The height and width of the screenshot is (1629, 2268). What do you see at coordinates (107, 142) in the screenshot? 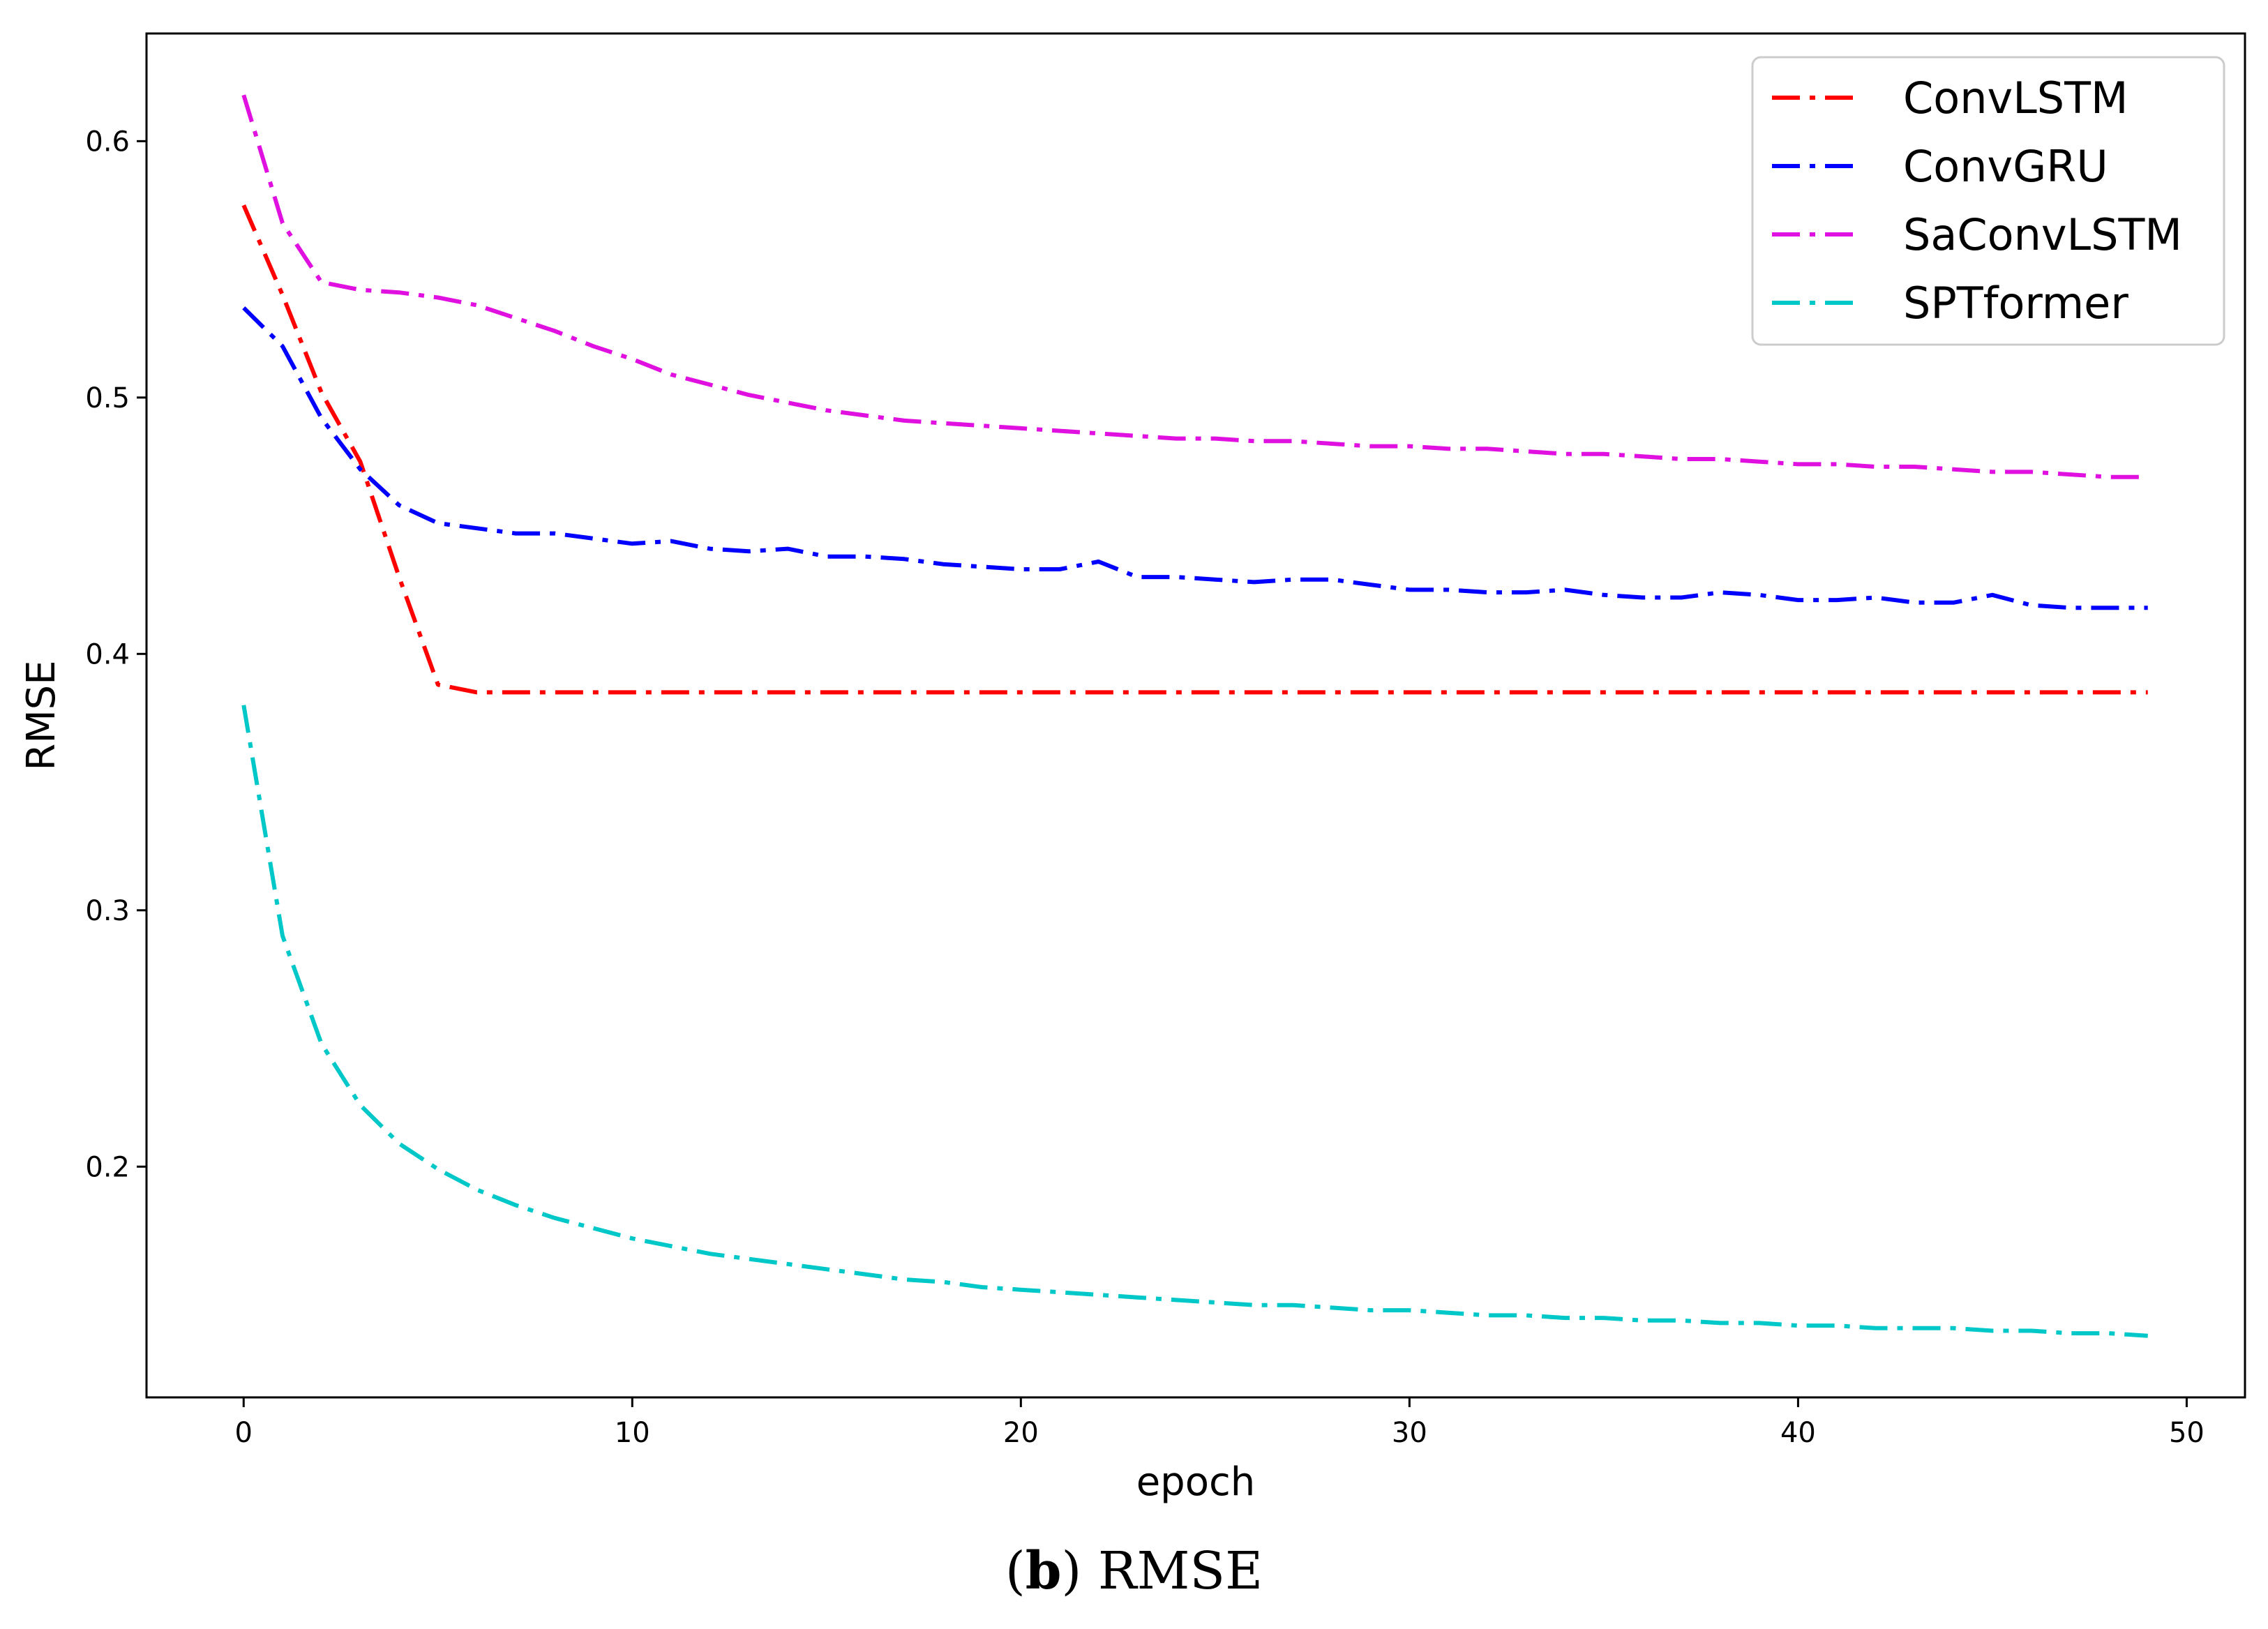
I see `y-tick-label: 0.6` at bounding box center [107, 142].